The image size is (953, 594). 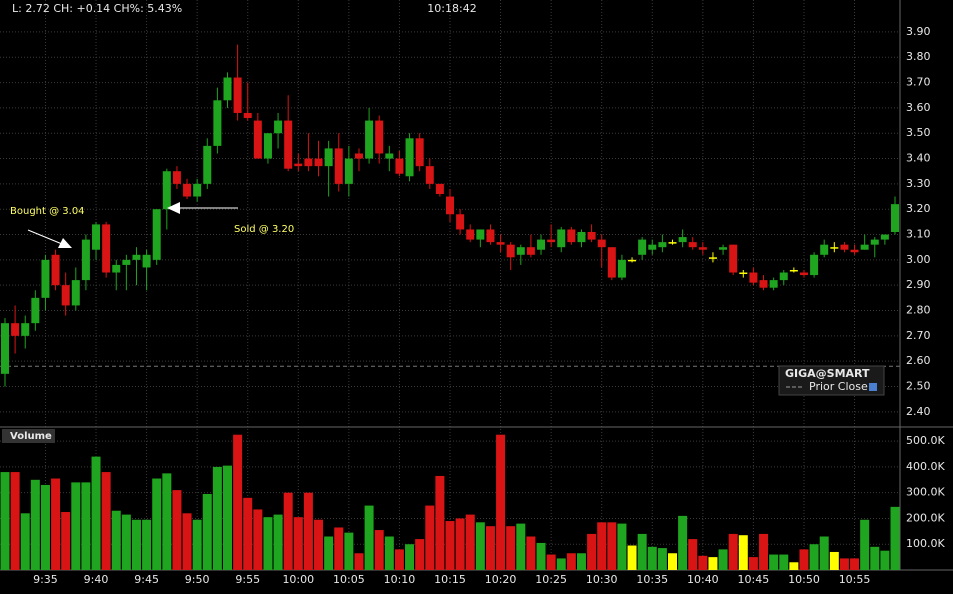 I want to click on y-tick-label: 500.0K, so click(x=925, y=440).